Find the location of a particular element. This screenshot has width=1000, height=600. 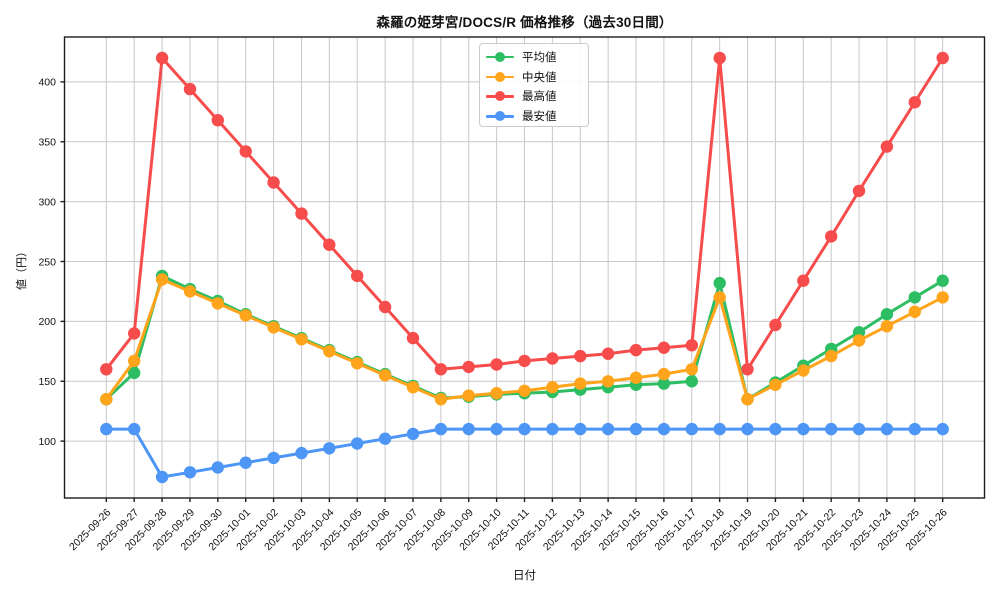

chart-title: 森羅の姫芽宮/DOCS/R 価格推移（過去30日間） is located at coordinates (524, 22).